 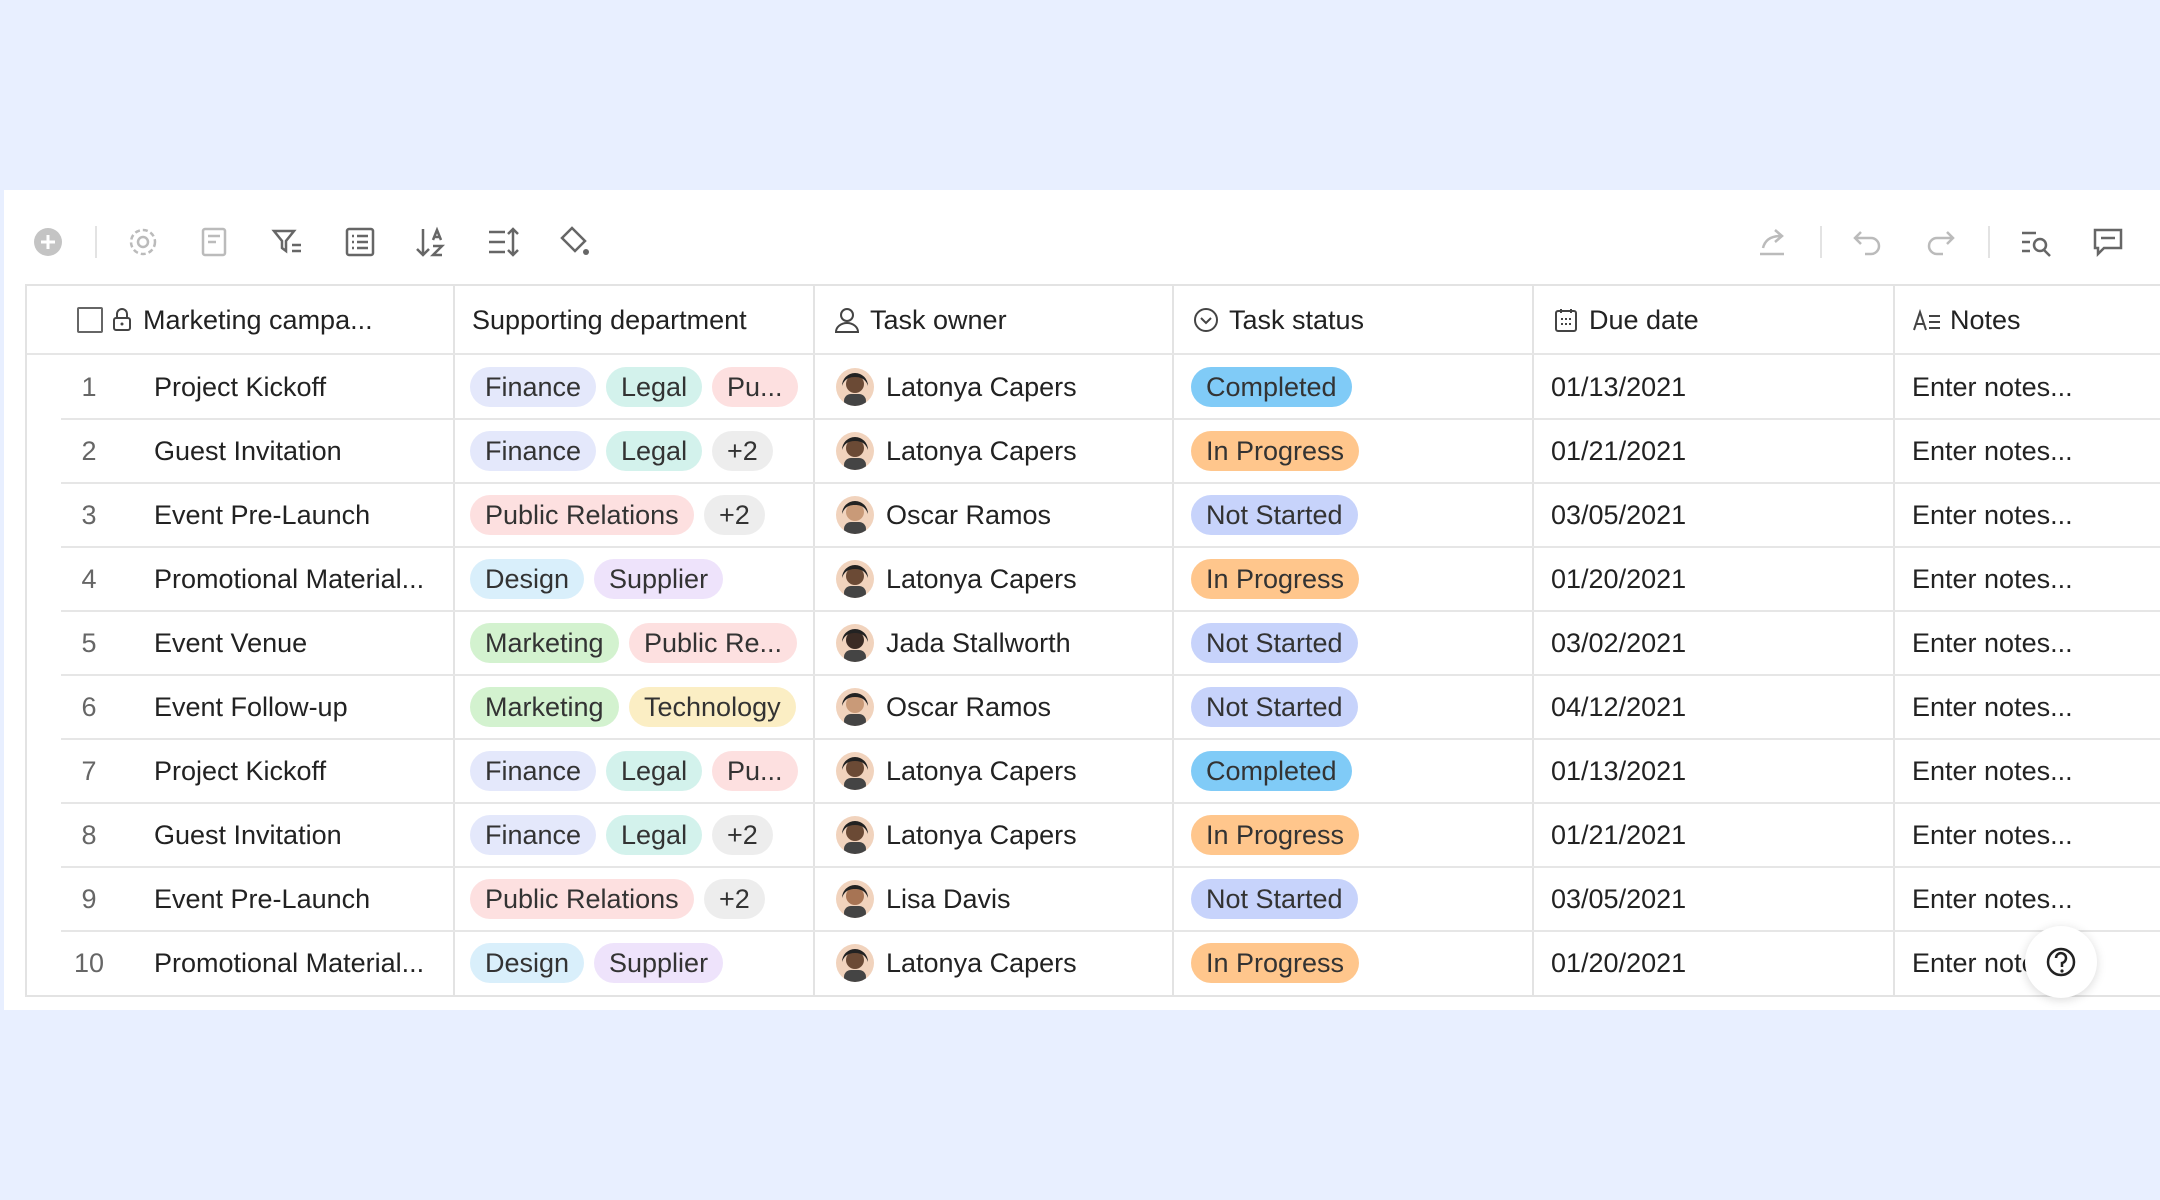 I want to click on due-date: 03/02/2021, so click(x=1619, y=643).